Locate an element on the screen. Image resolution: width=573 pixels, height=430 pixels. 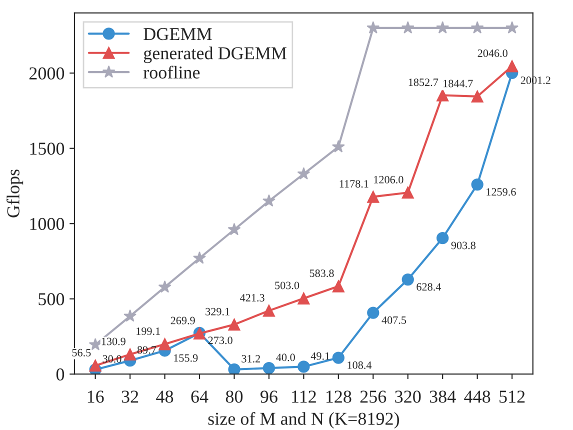
x-tick-label: 112 is located at coordinates (304, 396).